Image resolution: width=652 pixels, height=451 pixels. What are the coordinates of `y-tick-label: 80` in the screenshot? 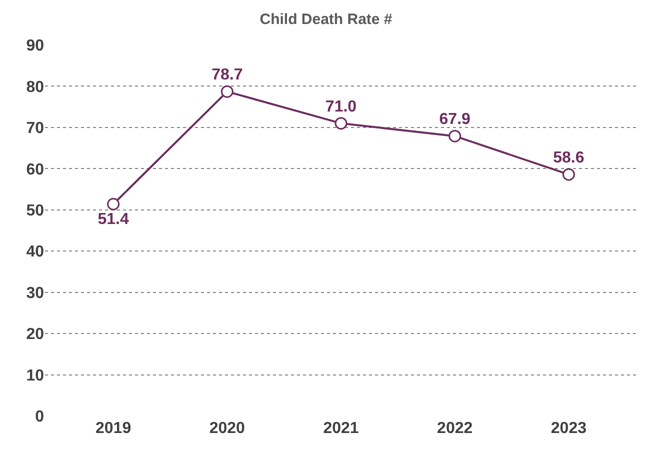 It's located at (35, 87).